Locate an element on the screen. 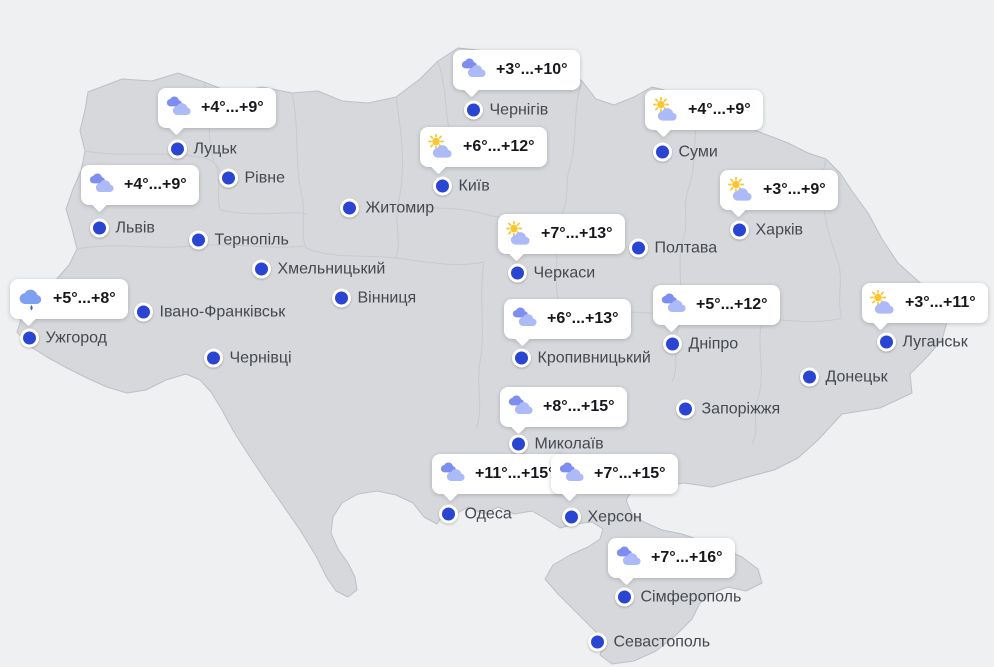  forecast-tooltip-chernihiv: +3°...+10° is located at coordinates (516, 70).